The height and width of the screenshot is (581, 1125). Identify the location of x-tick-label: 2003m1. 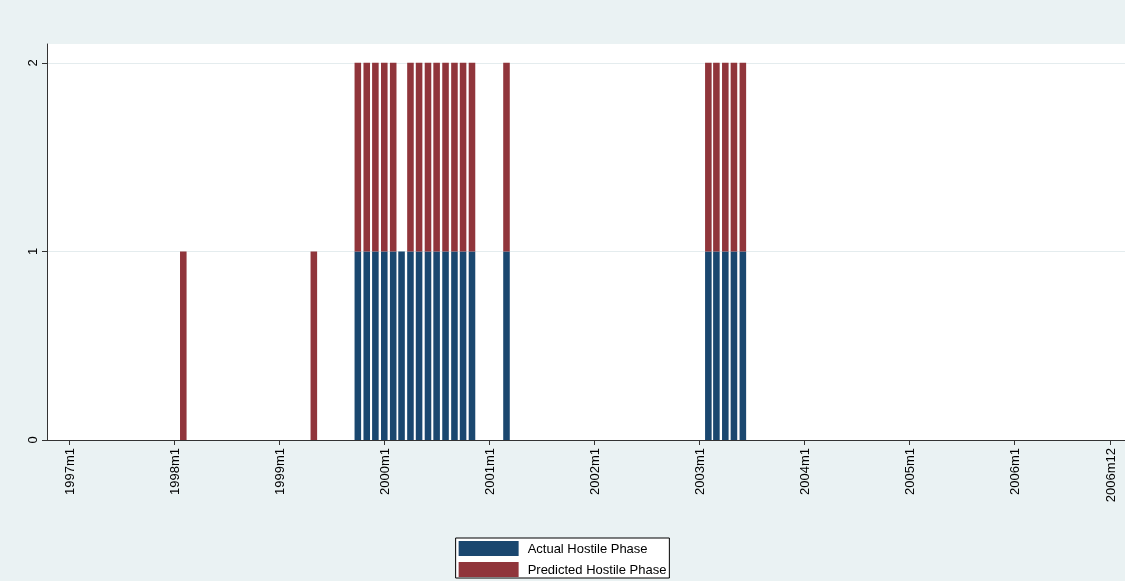
(699, 471).